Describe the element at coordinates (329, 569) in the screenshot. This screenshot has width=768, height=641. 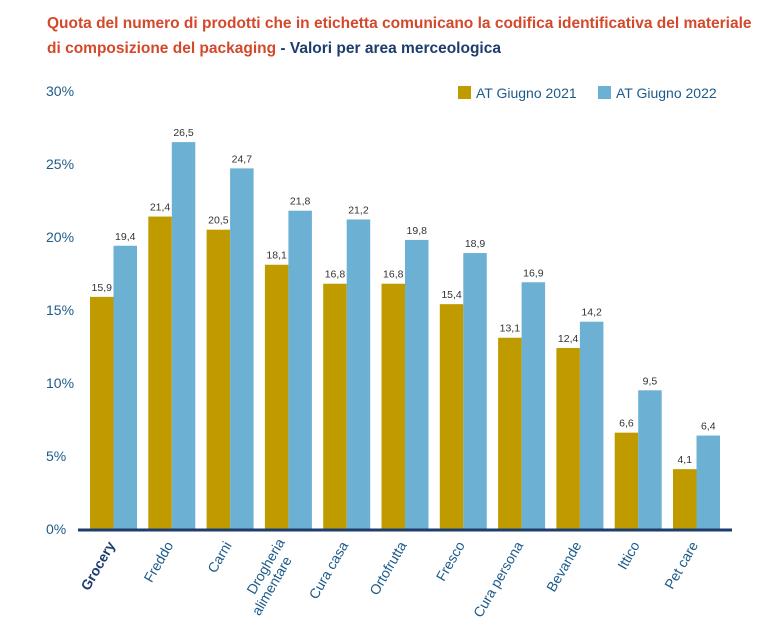
I see `x-tick-label: Cura casa` at that location.